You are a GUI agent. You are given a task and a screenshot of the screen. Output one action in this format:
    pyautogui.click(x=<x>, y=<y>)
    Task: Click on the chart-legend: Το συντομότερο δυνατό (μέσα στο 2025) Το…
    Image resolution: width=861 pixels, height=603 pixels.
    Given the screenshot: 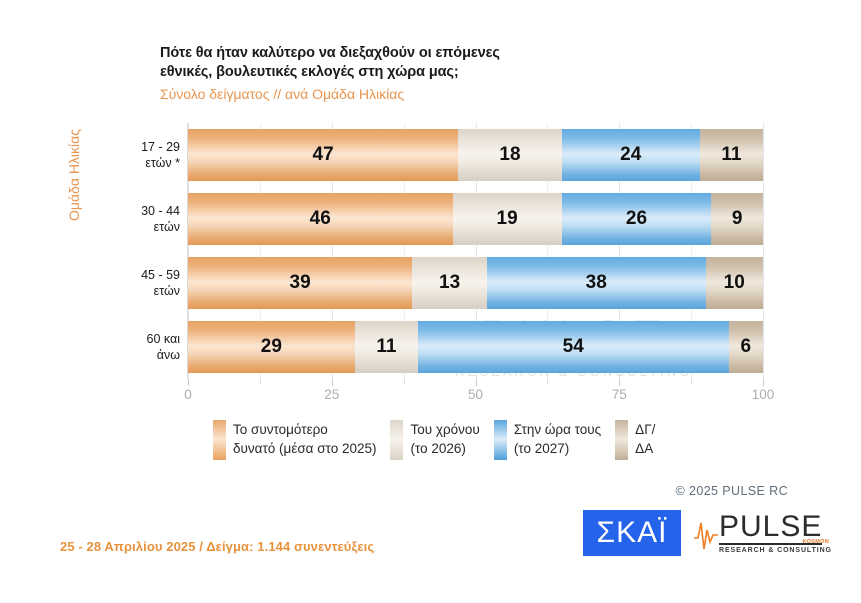 What is the action you would take?
    pyautogui.click(x=441, y=440)
    